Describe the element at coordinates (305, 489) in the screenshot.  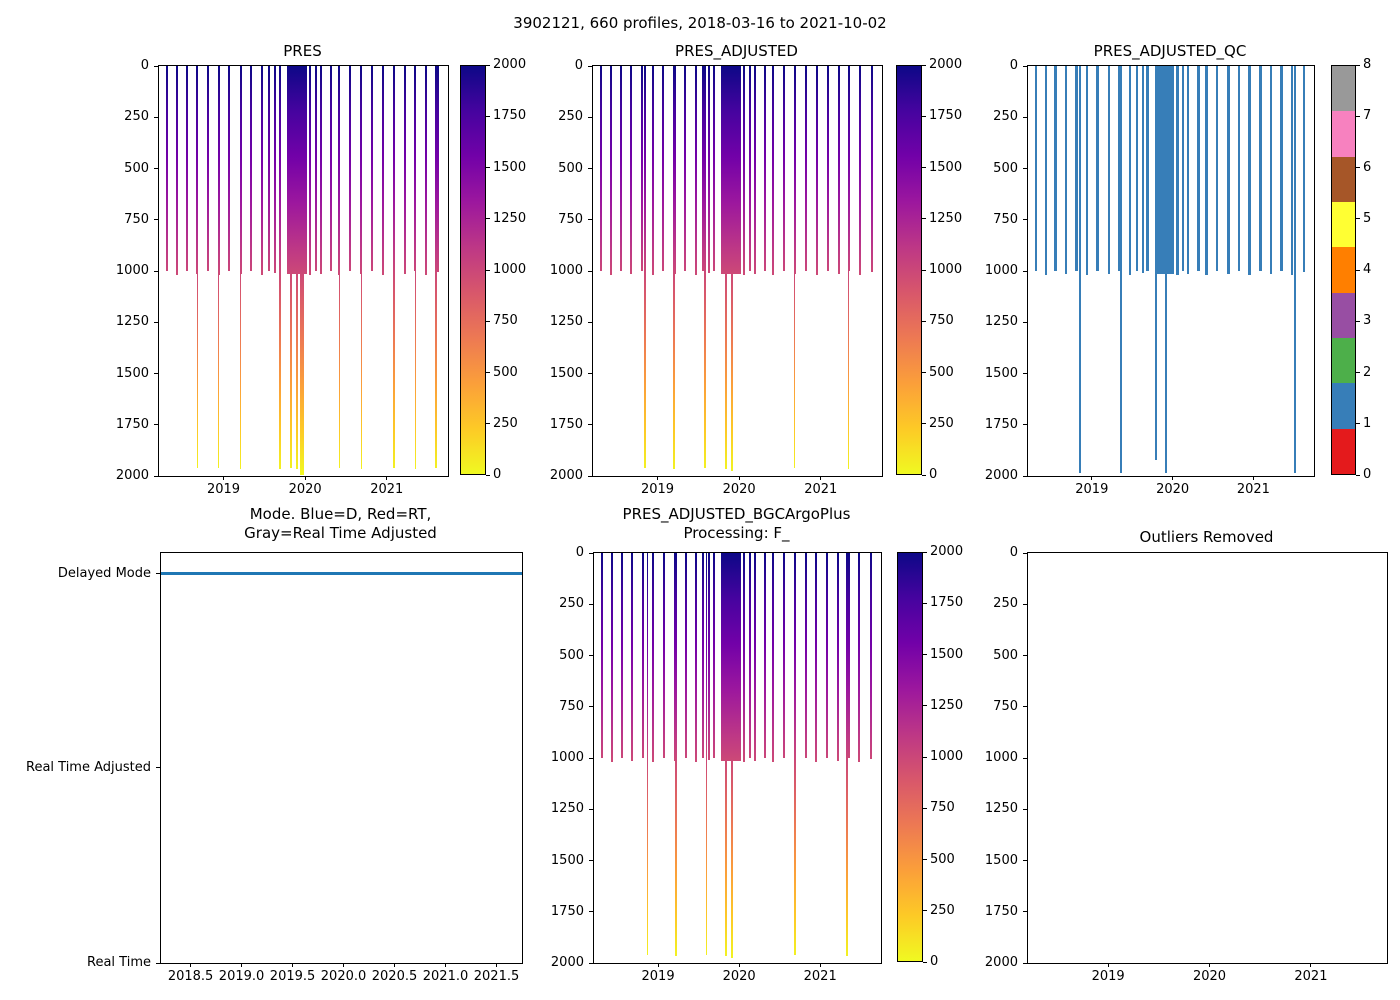
I see `x-tick-label: 2020` at that location.